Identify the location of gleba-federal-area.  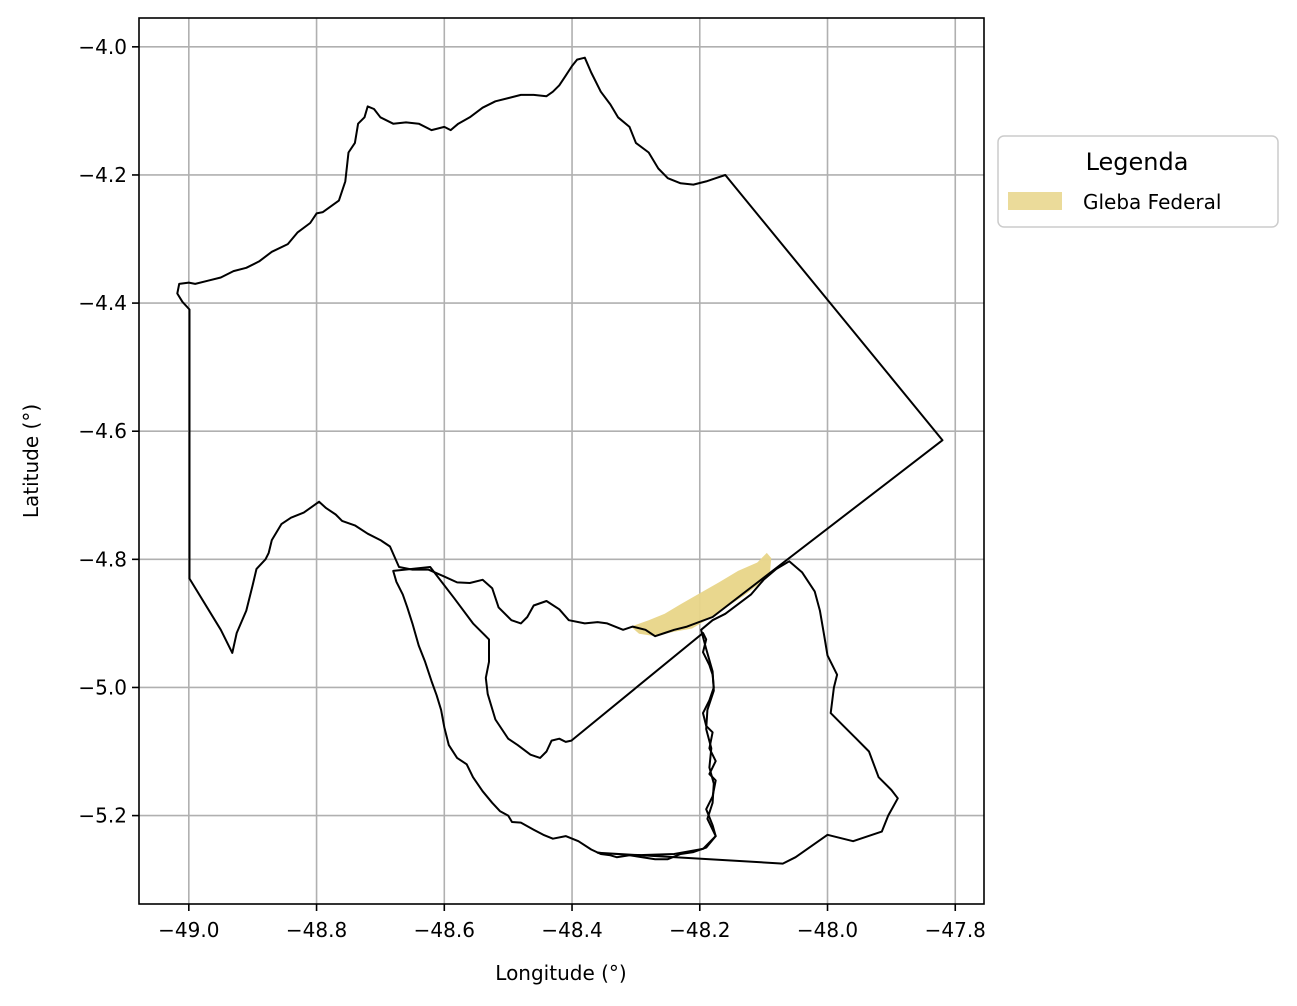
(701, 594).